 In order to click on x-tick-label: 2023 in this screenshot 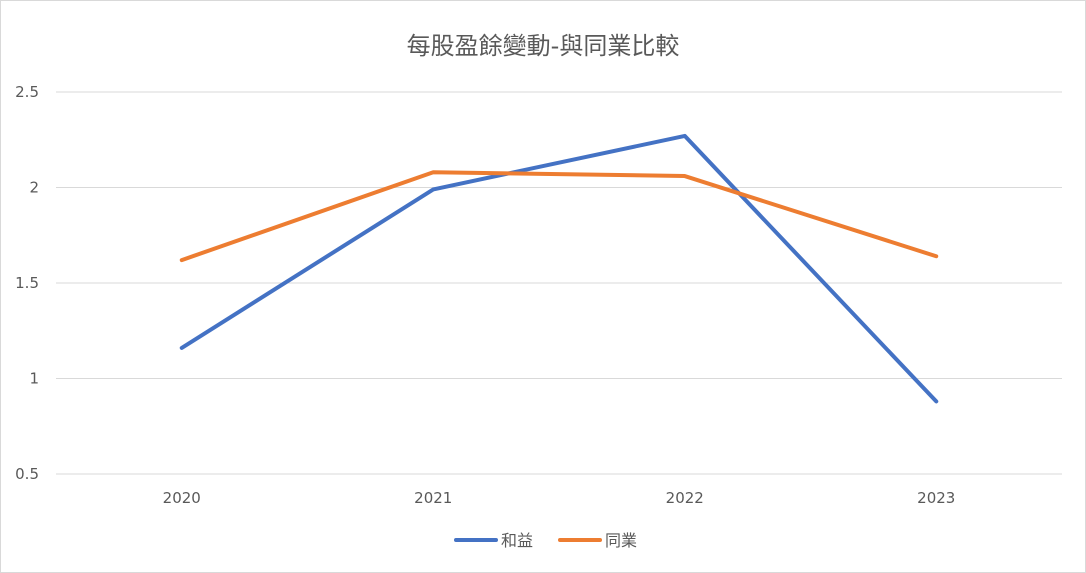, I will do `click(936, 498)`.